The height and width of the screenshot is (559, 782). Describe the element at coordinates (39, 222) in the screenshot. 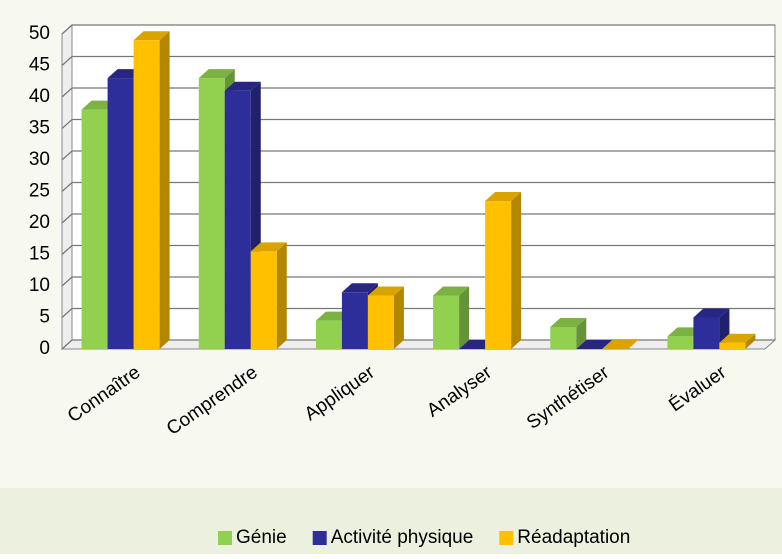

I see `y-tick-label: 20` at that location.